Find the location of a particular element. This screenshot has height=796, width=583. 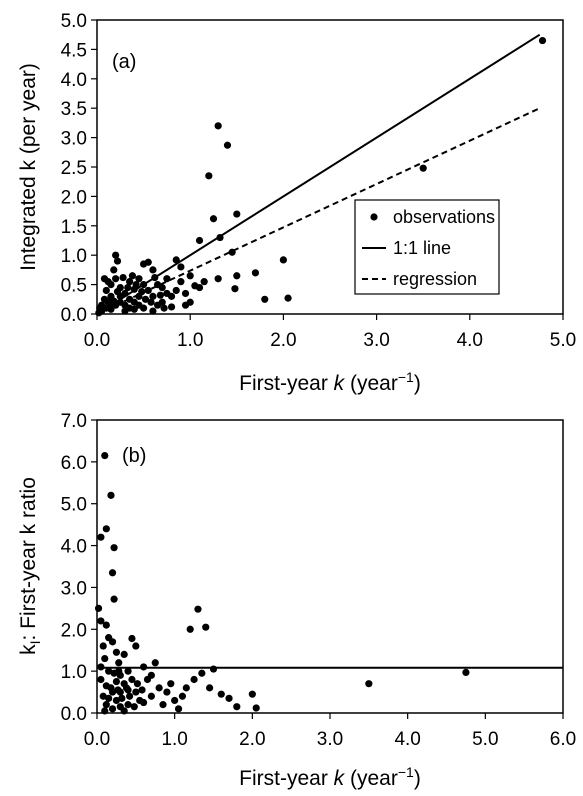

legend-label-1to1: 1:1 line is located at coordinates (422, 248).